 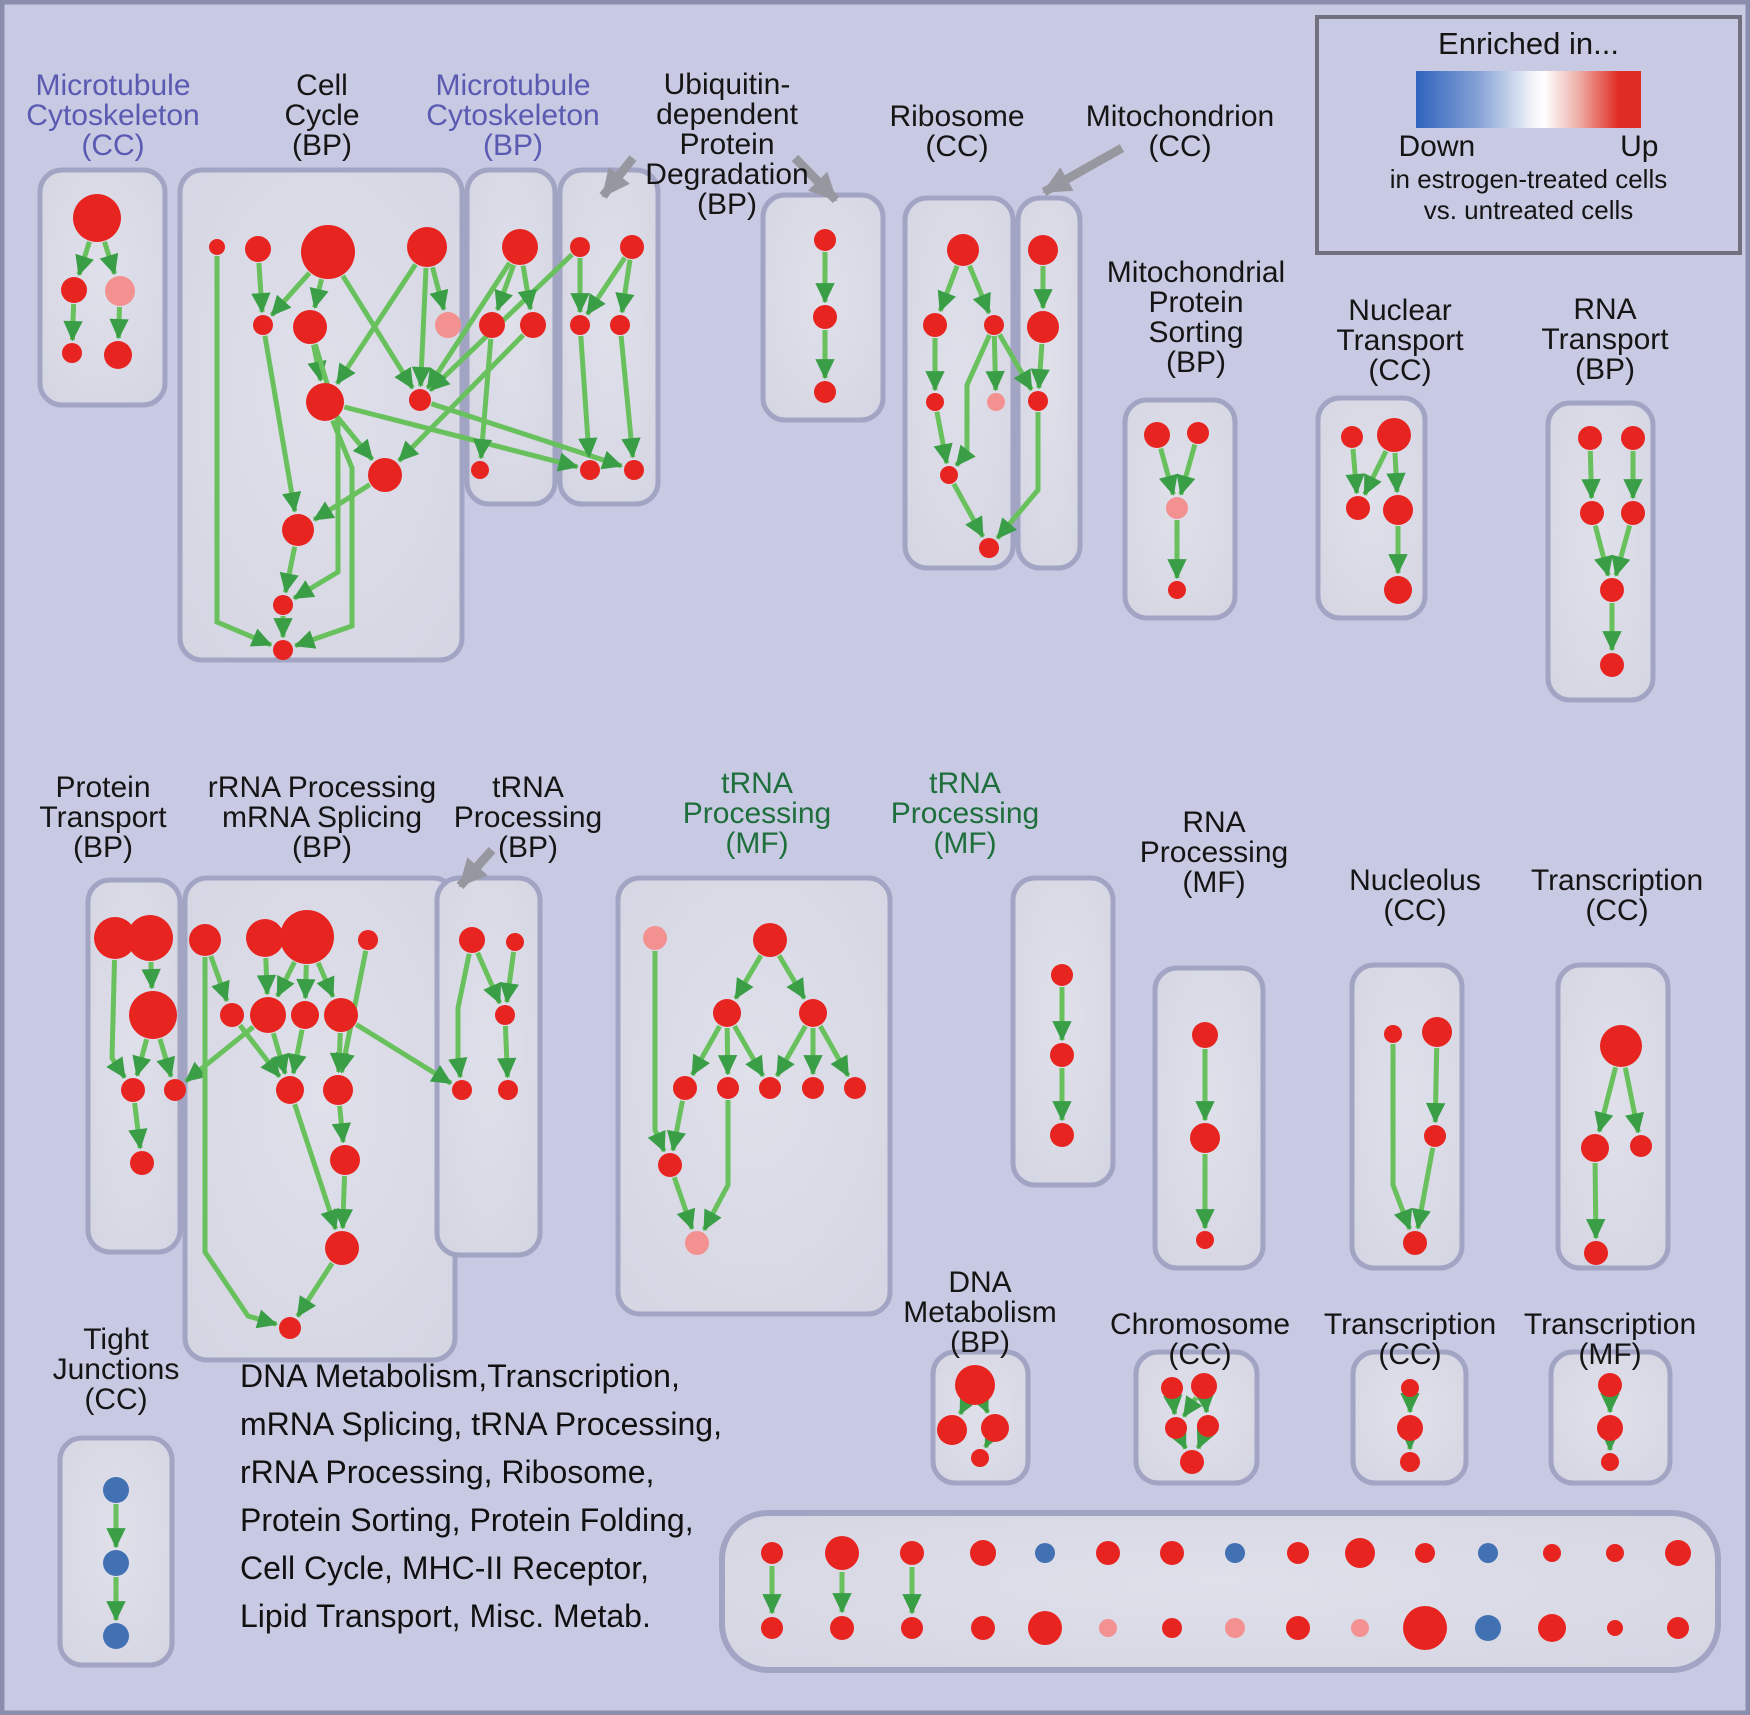 What do you see at coordinates (1528, 210) in the screenshot?
I see `legend-subtitle-line2: vs. untreated cells` at bounding box center [1528, 210].